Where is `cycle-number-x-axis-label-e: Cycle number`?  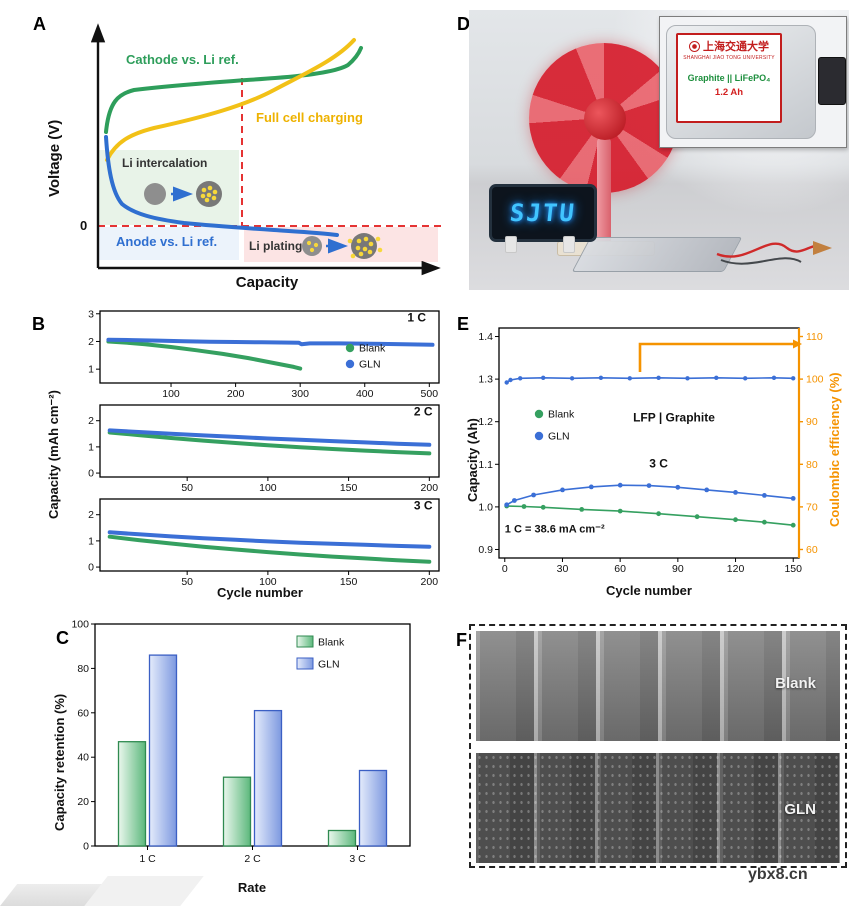 cycle-number-x-axis-label-e: Cycle number is located at coordinates (649, 590).